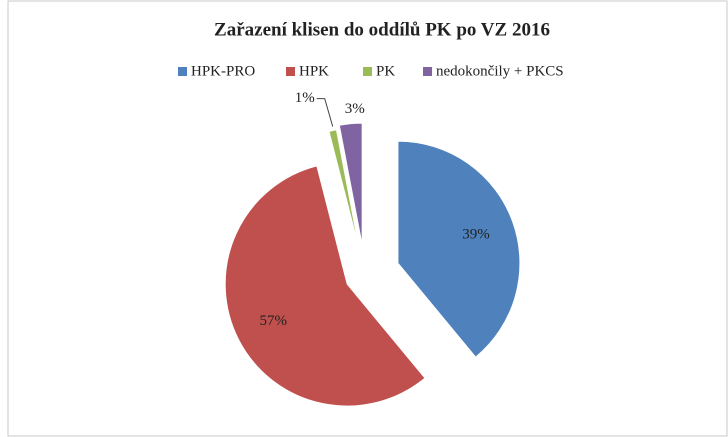 The height and width of the screenshot is (437, 728). Describe the element at coordinates (382, 29) in the screenshot. I see `chart-title: Zařazení klisen do oddílů PK po VZ 2016` at that location.